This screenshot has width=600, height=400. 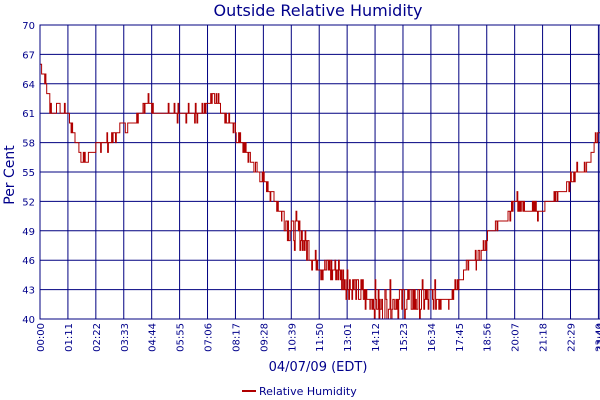 I want to click on x-tick-label: 11:50, so click(x=320, y=337).